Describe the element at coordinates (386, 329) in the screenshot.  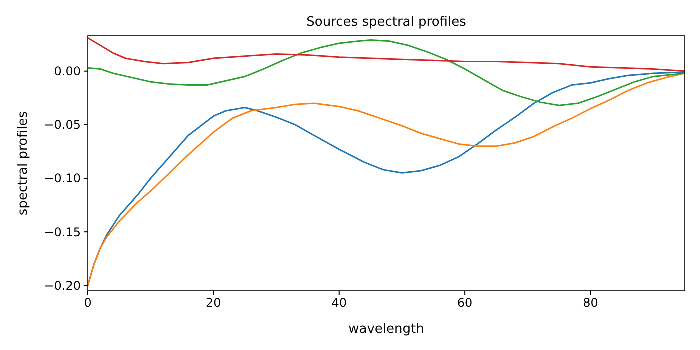
I see `x-axis-title: wavelength` at that location.